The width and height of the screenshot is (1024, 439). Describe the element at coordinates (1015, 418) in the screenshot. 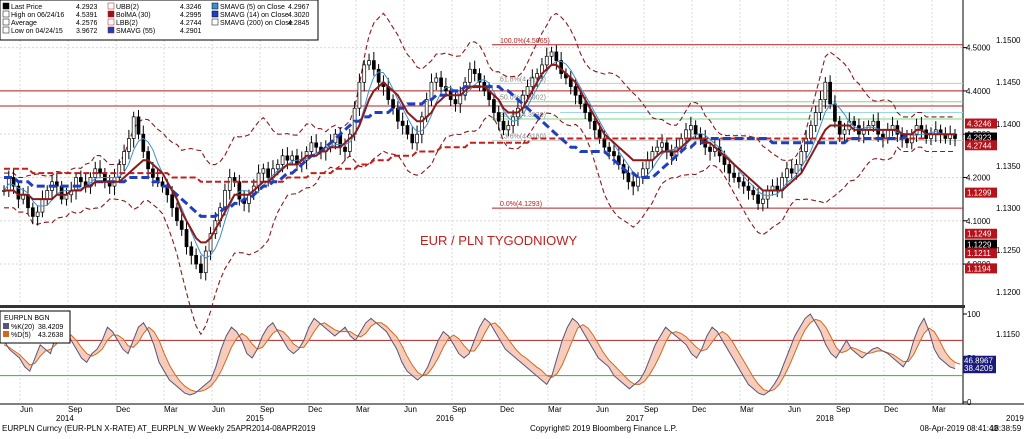

I see `x-year-label: 2019` at that location.